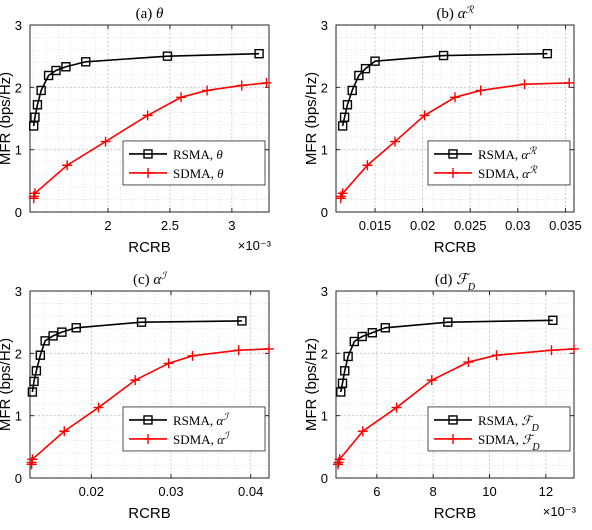 This screenshot has width=592, height=530. Describe the element at coordinates (446, 356) in the screenshot. I see `series-line-rsma` at that location.